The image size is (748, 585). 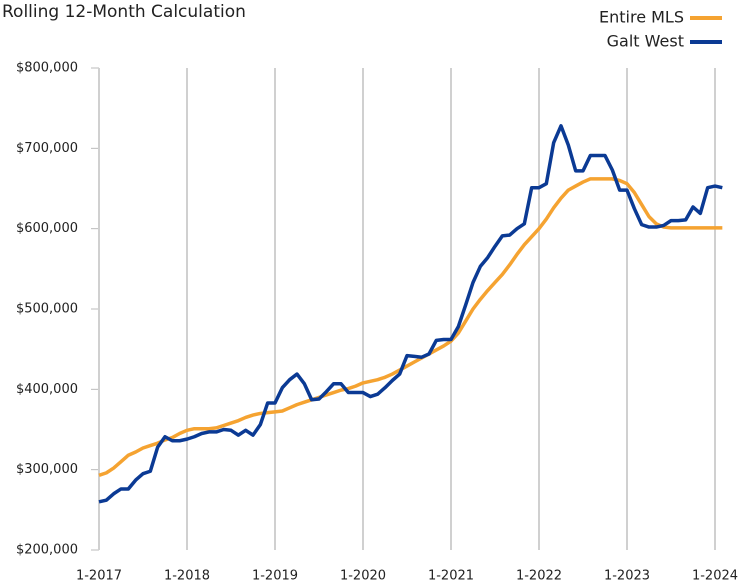 What do you see at coordinates (451, 576) in the screenshot?
I see `x-tick-label: 1-2021` at bounding box center [451, 576].